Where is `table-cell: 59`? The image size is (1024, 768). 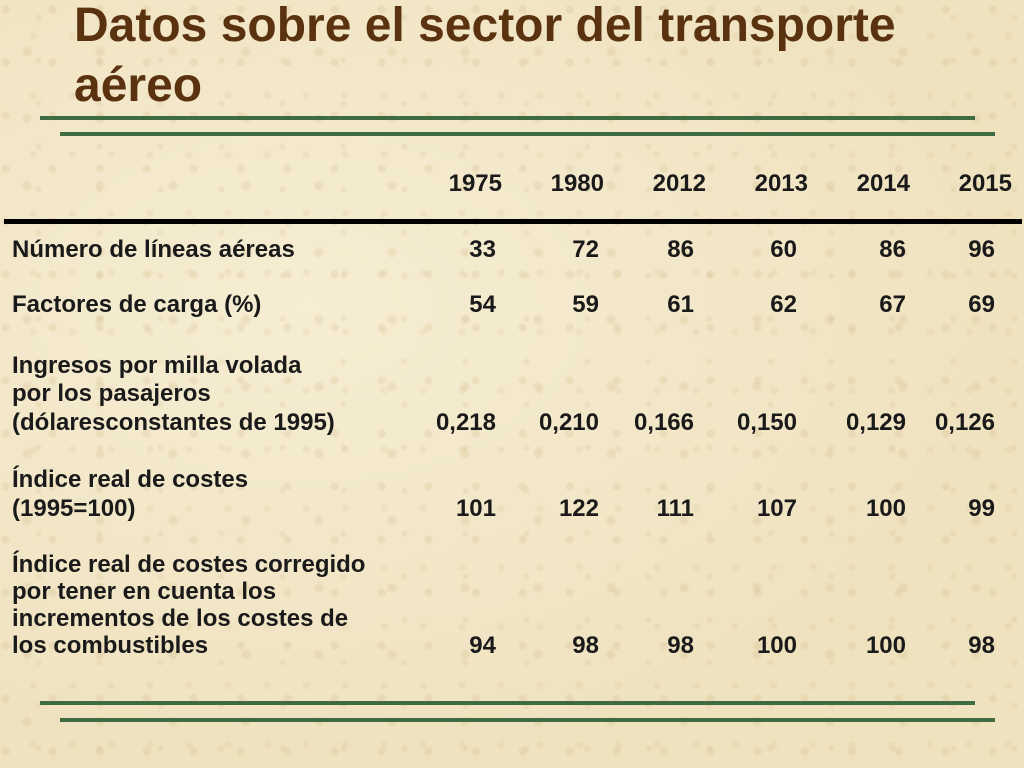
table-cell: 59 is located at coordinates (585, 304).